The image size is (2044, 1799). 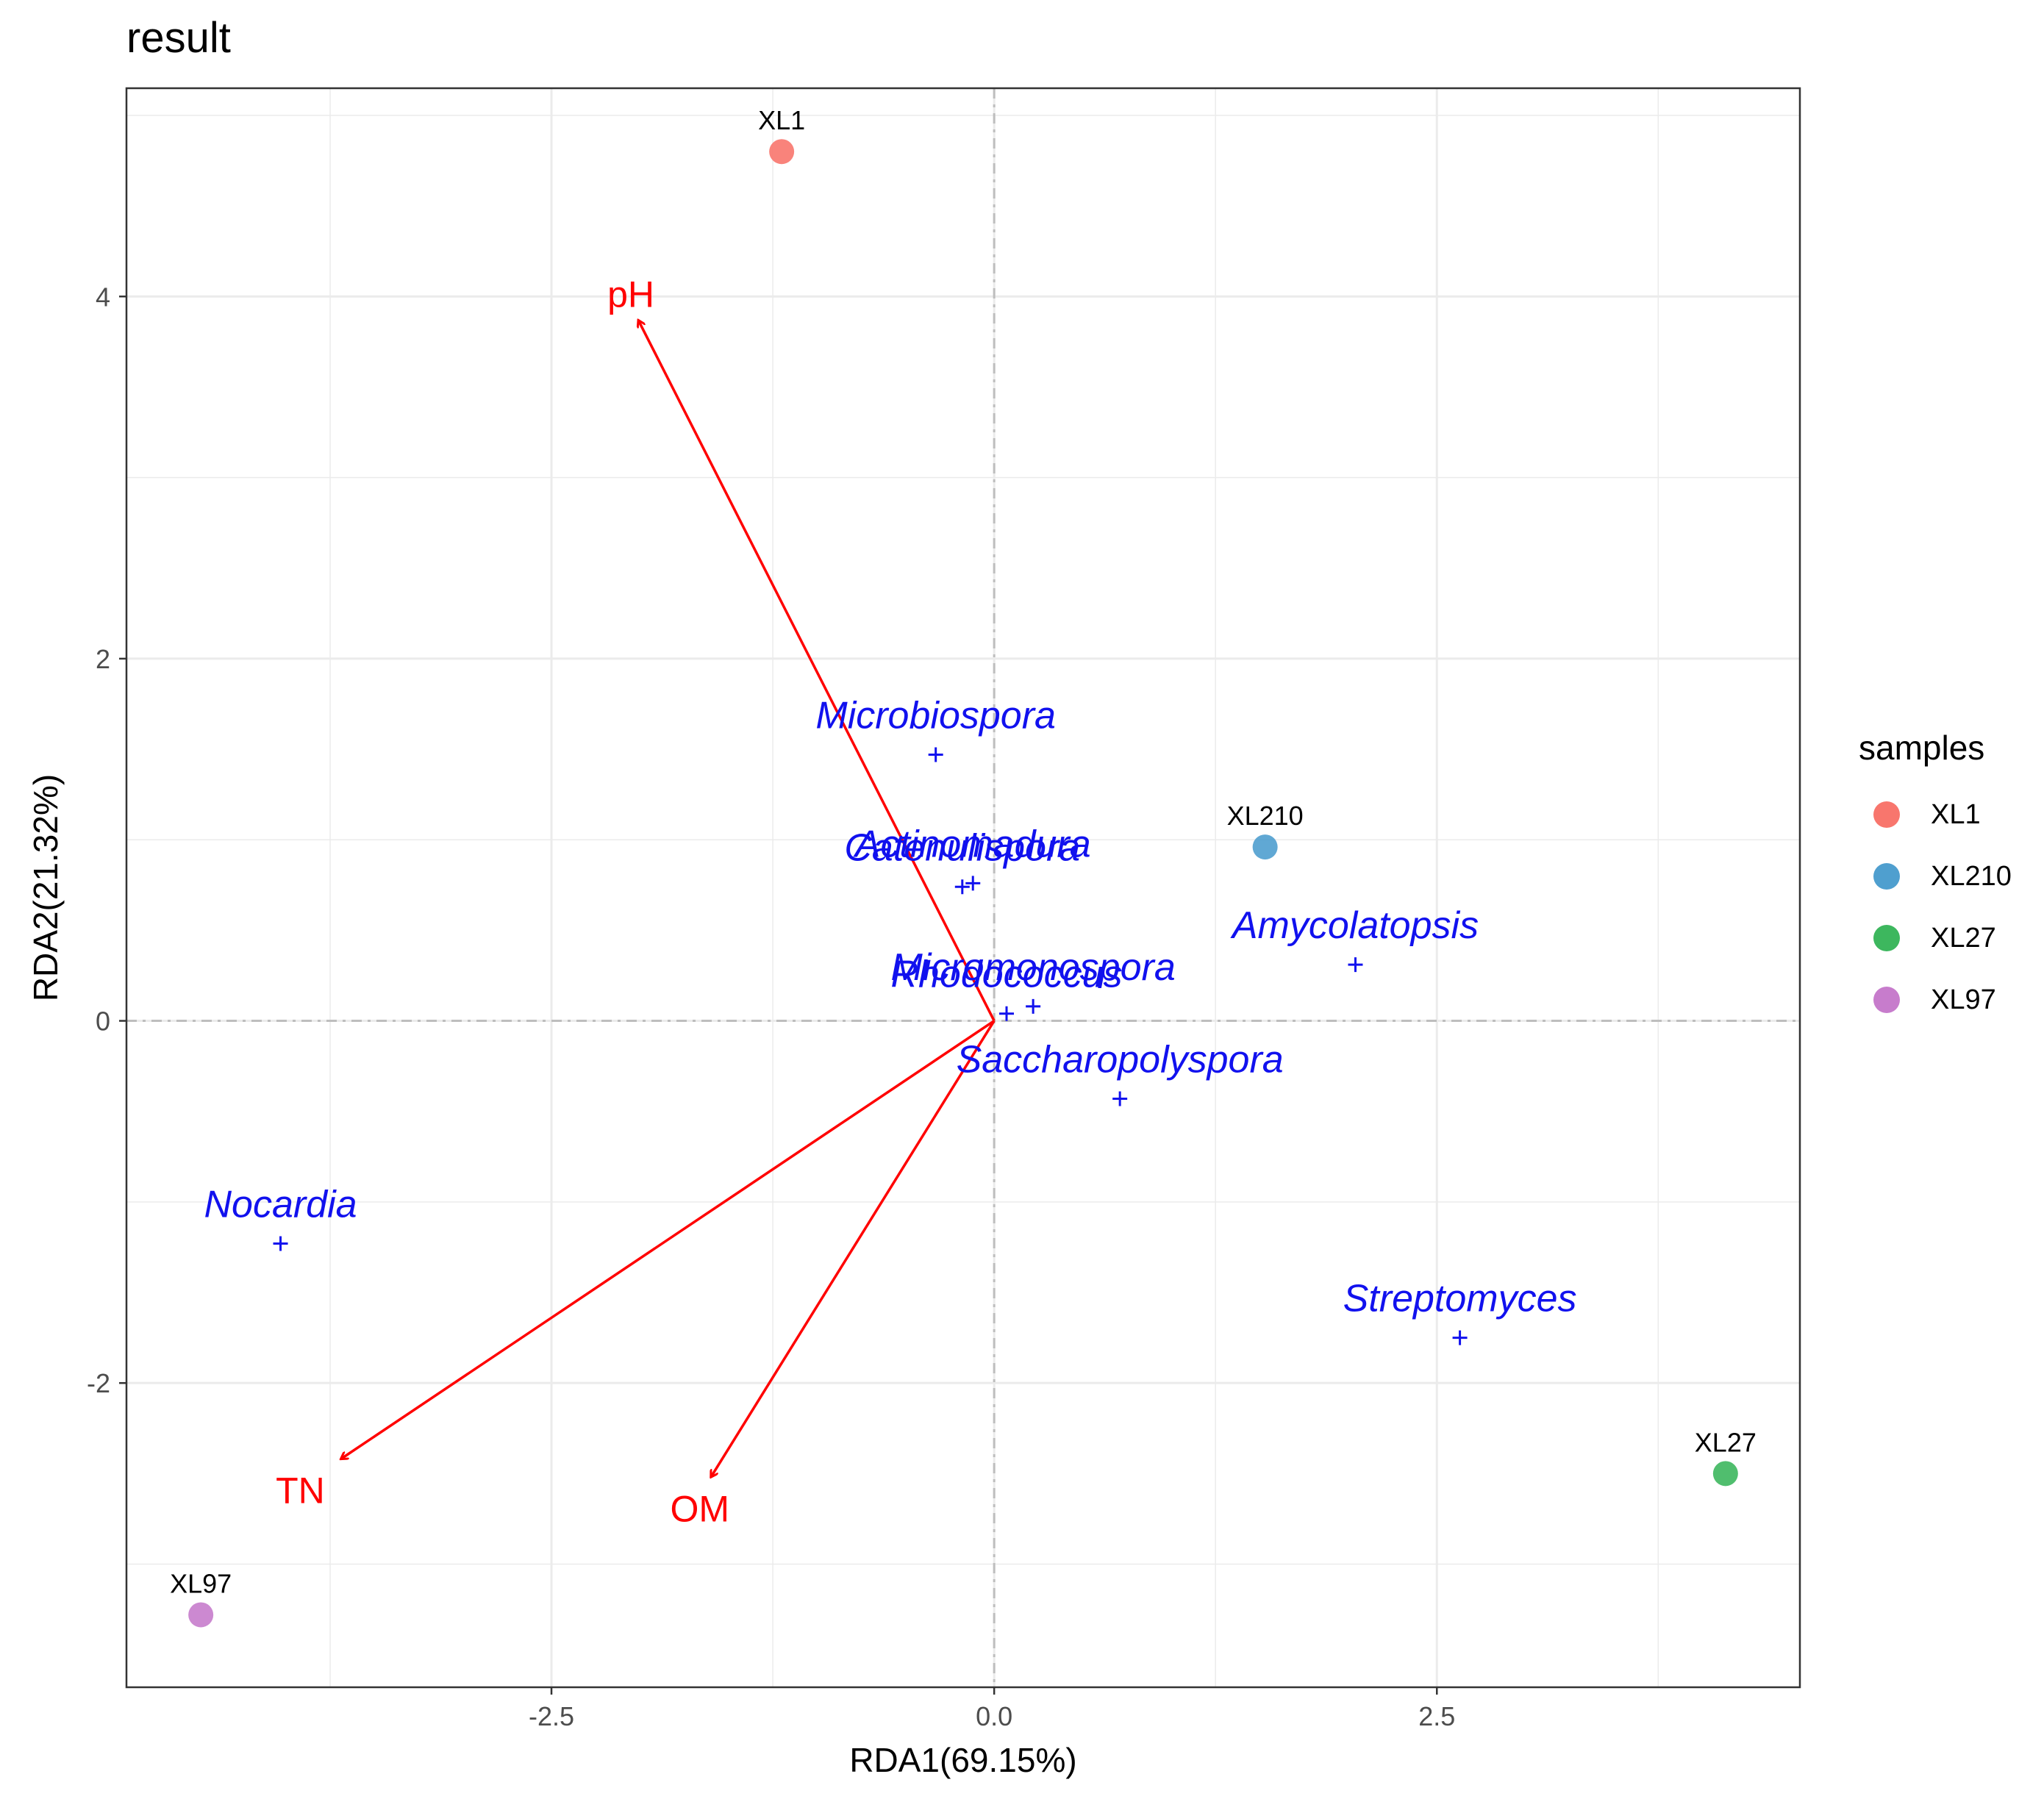 I want to click on legend-item-xl27: XL27, so click(x=1935, y=938).